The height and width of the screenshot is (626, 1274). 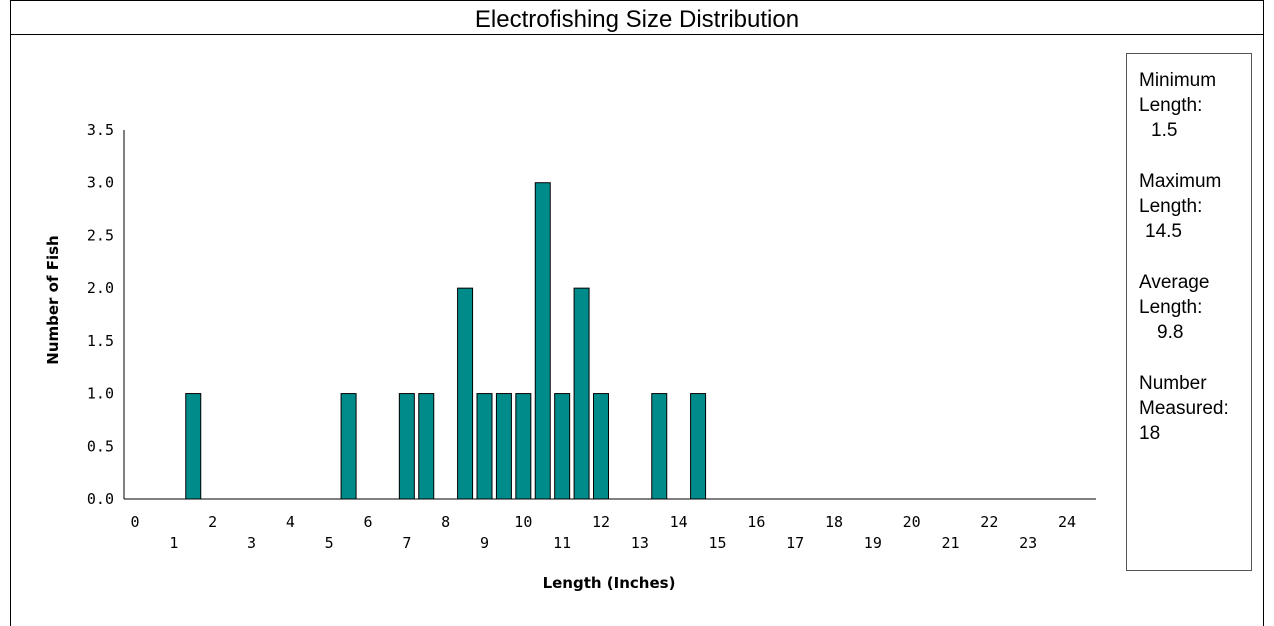 I want to click on x-tick-label: 18, so click(x=834, y=522).